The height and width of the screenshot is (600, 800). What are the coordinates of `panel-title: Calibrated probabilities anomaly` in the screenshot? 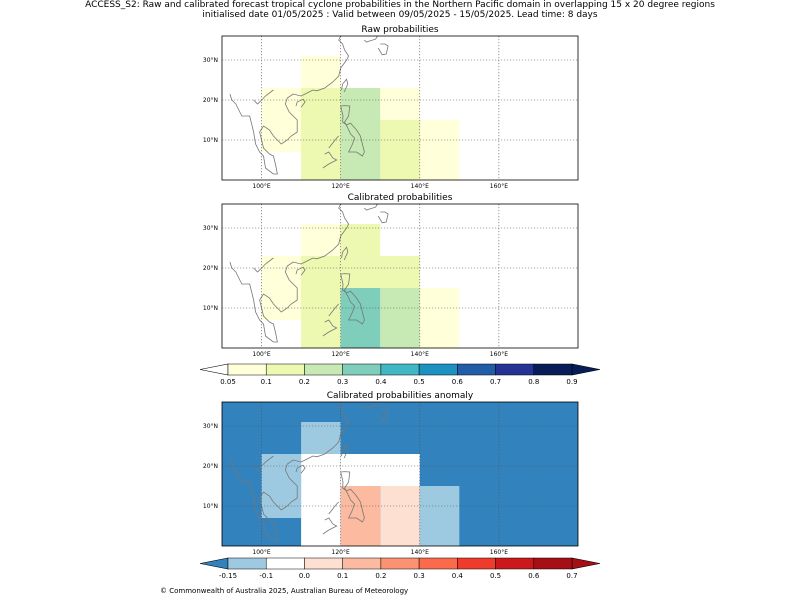 It's located at (400, 396).